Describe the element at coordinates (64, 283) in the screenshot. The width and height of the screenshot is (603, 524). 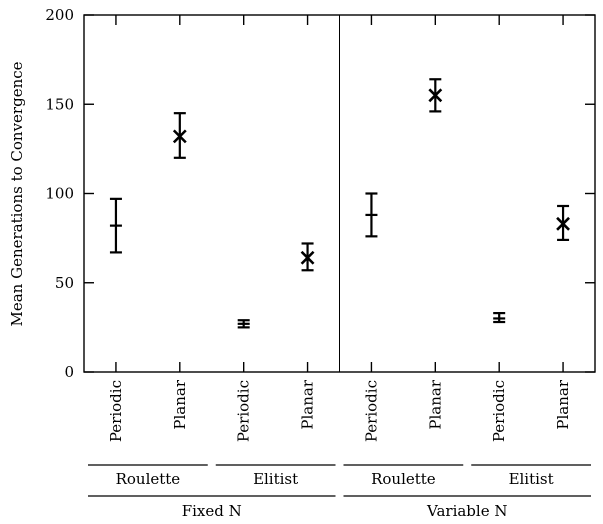
I see `y-tick-label: 50` at that location.